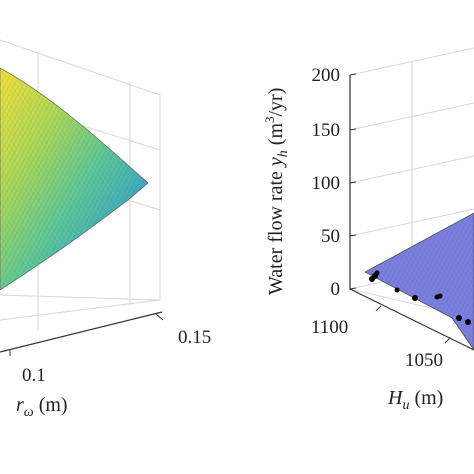  Describe the element at coordinates (81, 332) in the screenshot. I see `left-front-axis` at that location.